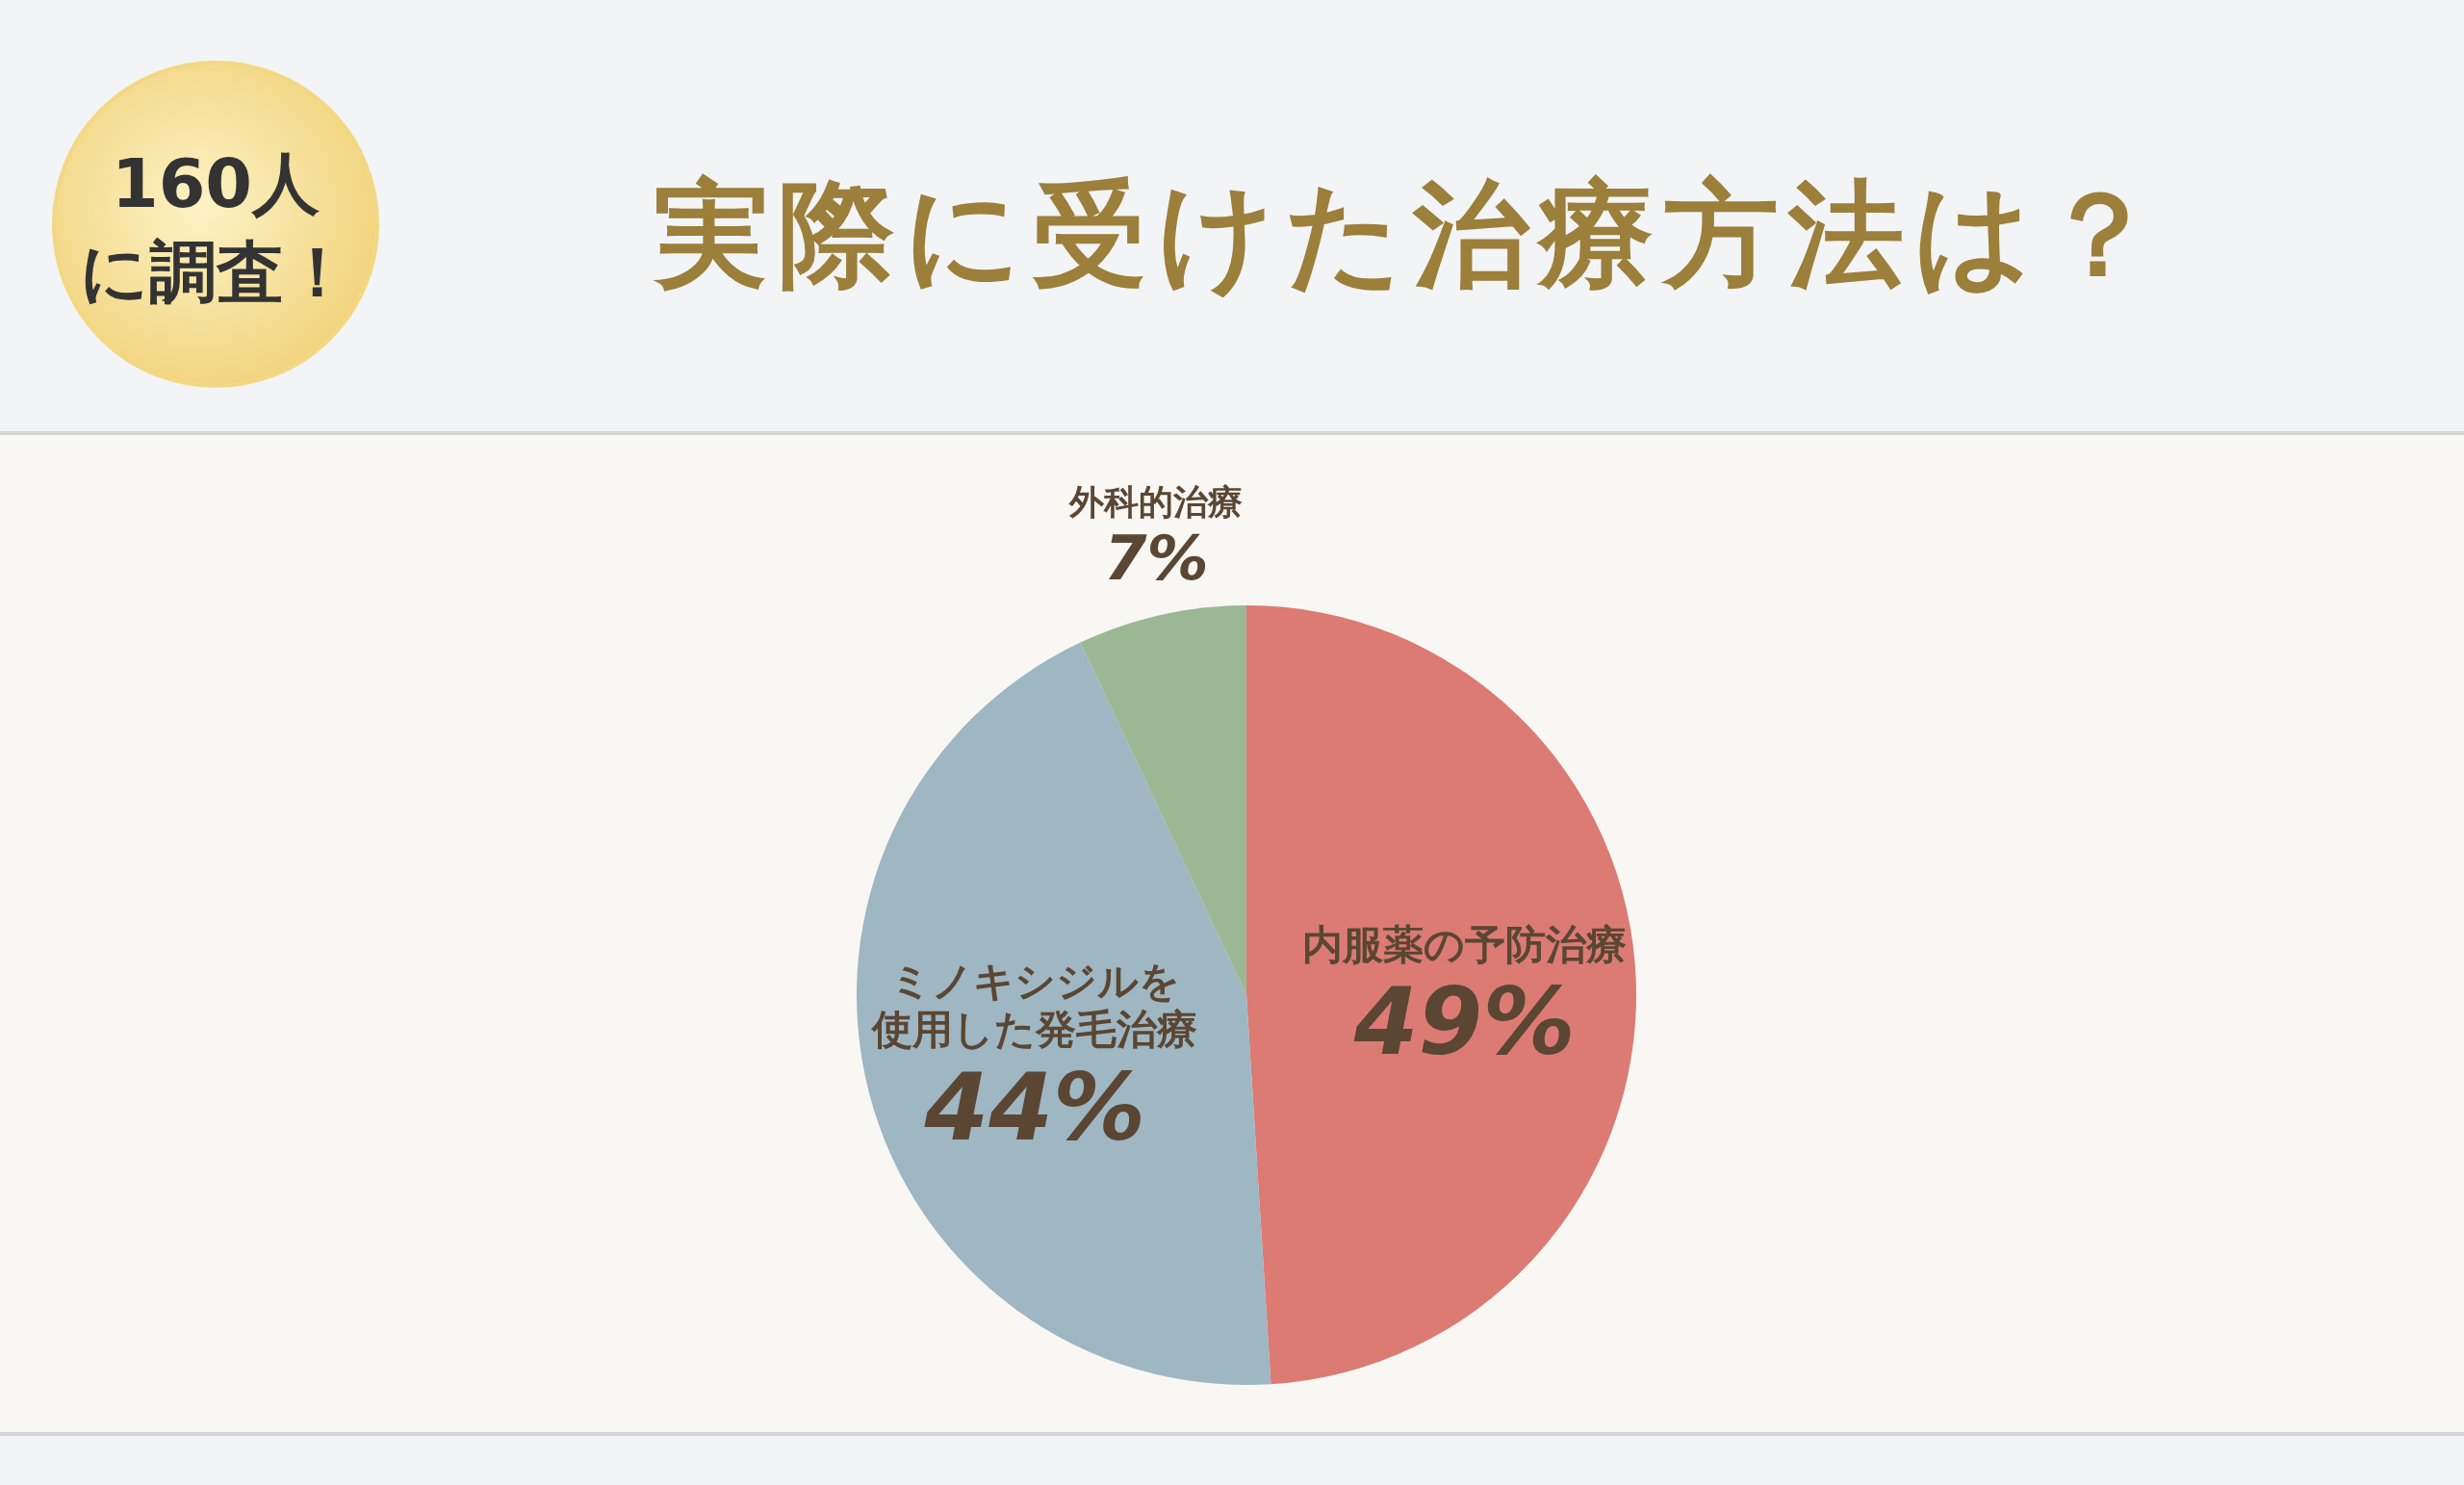  I want to click on text: 160人に調査！, so click(215, 228).